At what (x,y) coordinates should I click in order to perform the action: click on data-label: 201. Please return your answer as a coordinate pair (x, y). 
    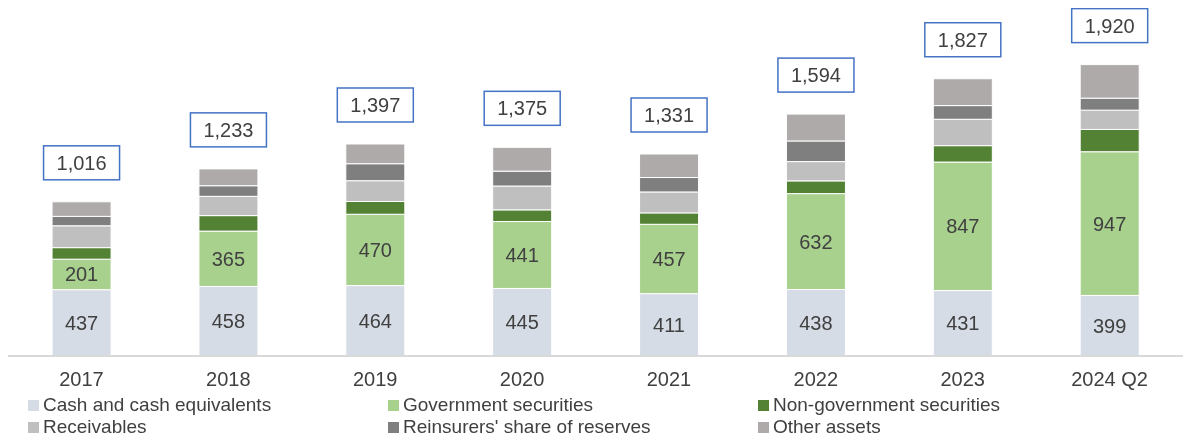
    Looking at the image, I should click on (81, 274).